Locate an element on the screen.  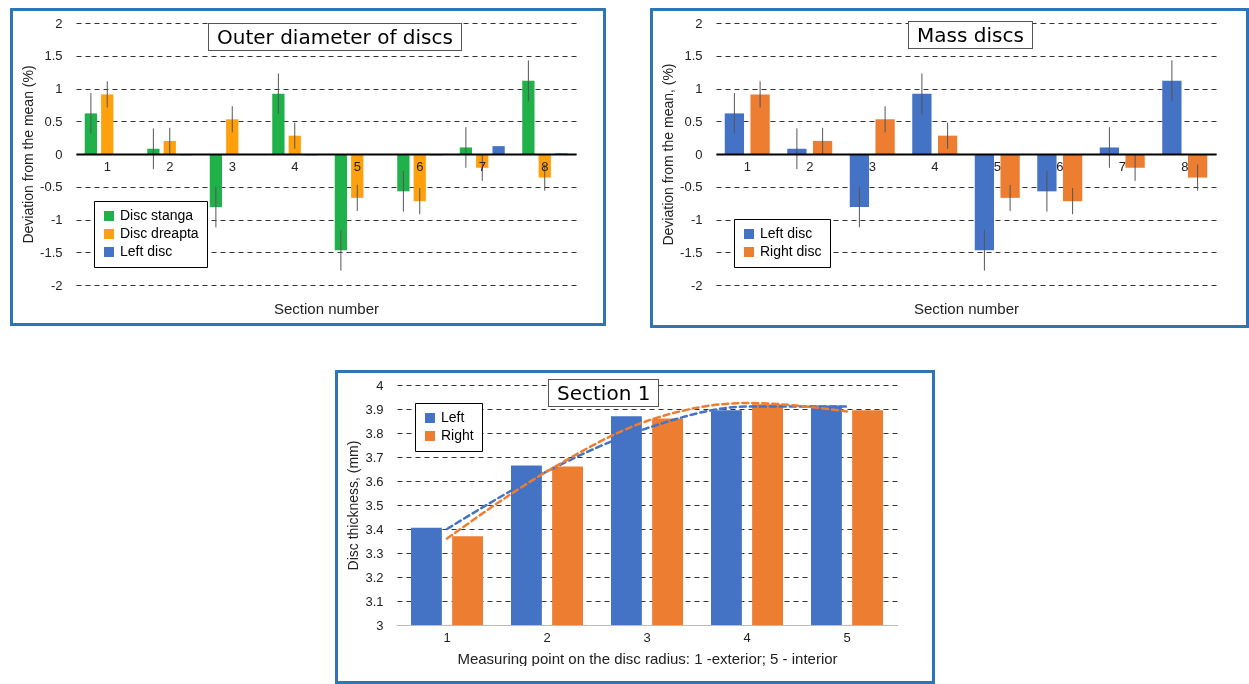
y-tick-label: 3.4 is located at coordinates (374, 529).